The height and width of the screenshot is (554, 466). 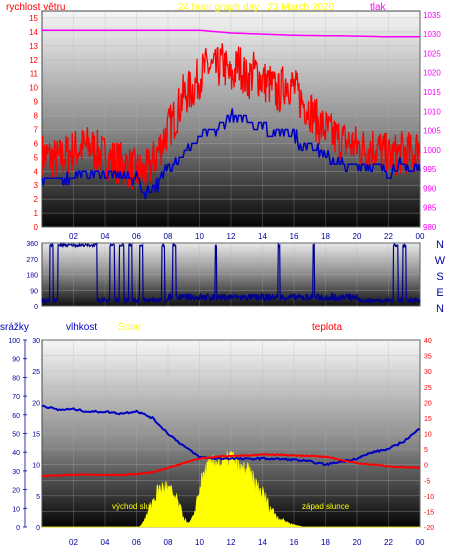 What do you see at coordinates (199, 236) in the screenshot?
I see `wind-time-tick-label: 10` at bounding box center [199, 236].